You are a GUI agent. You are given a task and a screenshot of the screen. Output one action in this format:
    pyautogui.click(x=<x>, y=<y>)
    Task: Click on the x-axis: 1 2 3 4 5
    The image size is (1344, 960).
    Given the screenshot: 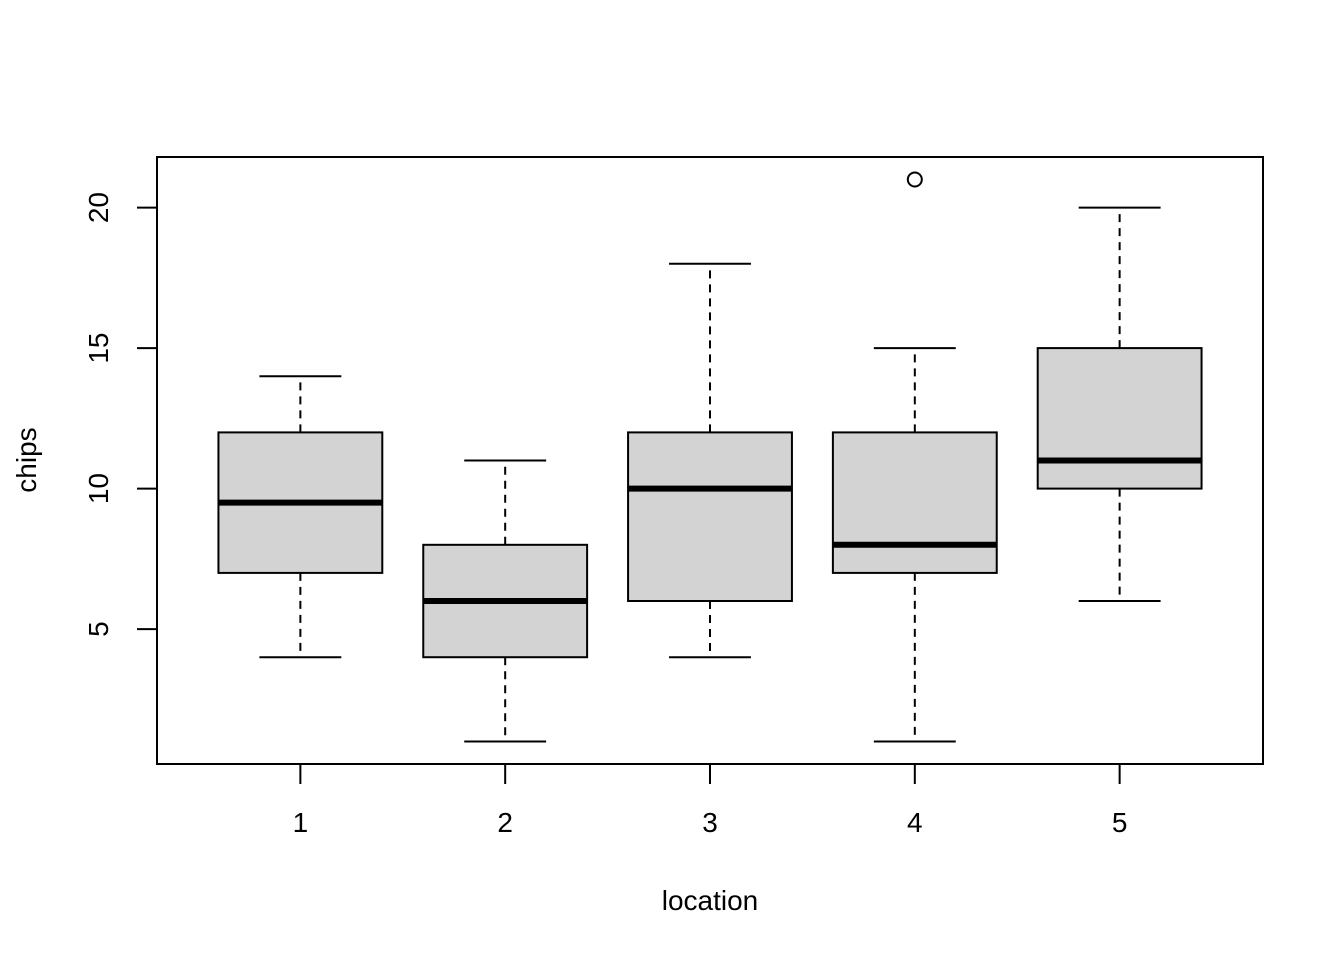 What is the action you would take?
    pyautogui.click(x=710, y=800)
    